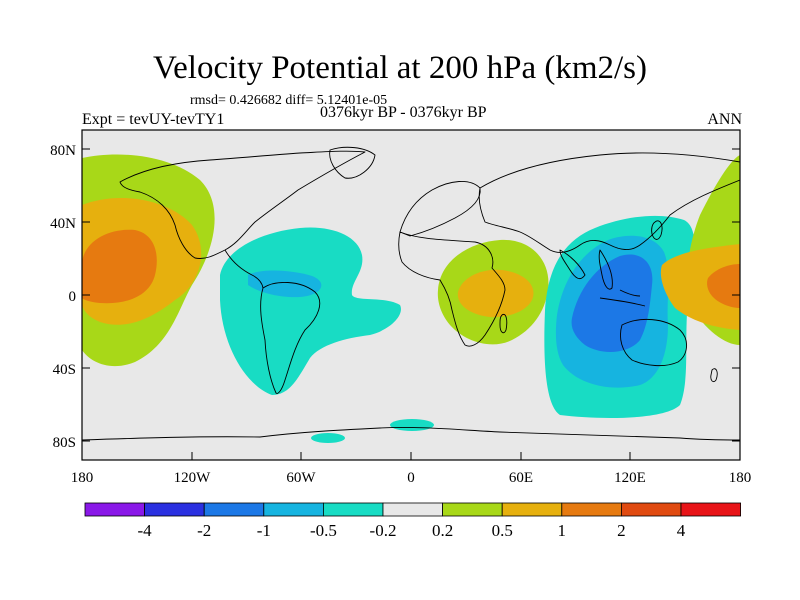 This screenshot has width=800, height=600. I want to click on period-label: 0376kyr BP - 0376kyr BP, so click(403, 112).